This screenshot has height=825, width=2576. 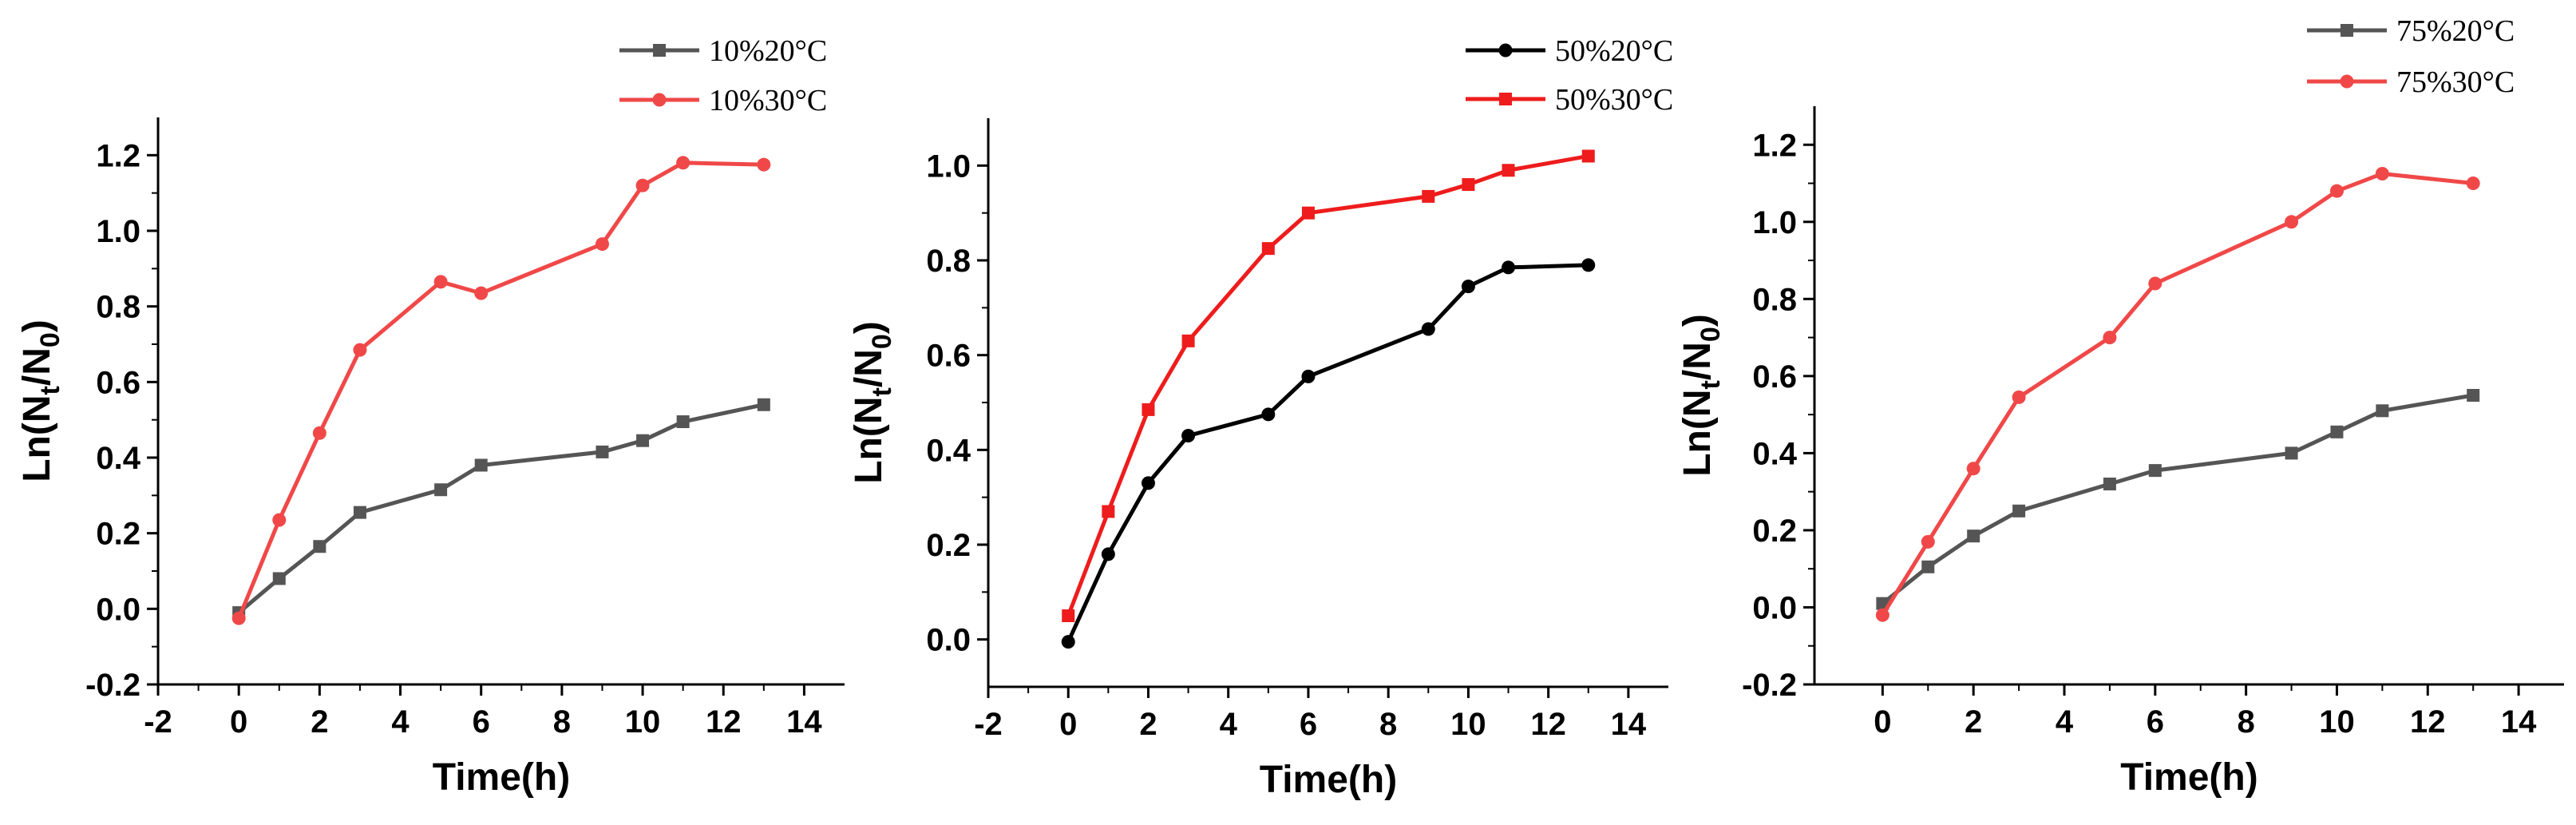 I want to click on legend-label: 50%20°C, so click(x=1614, y=51).